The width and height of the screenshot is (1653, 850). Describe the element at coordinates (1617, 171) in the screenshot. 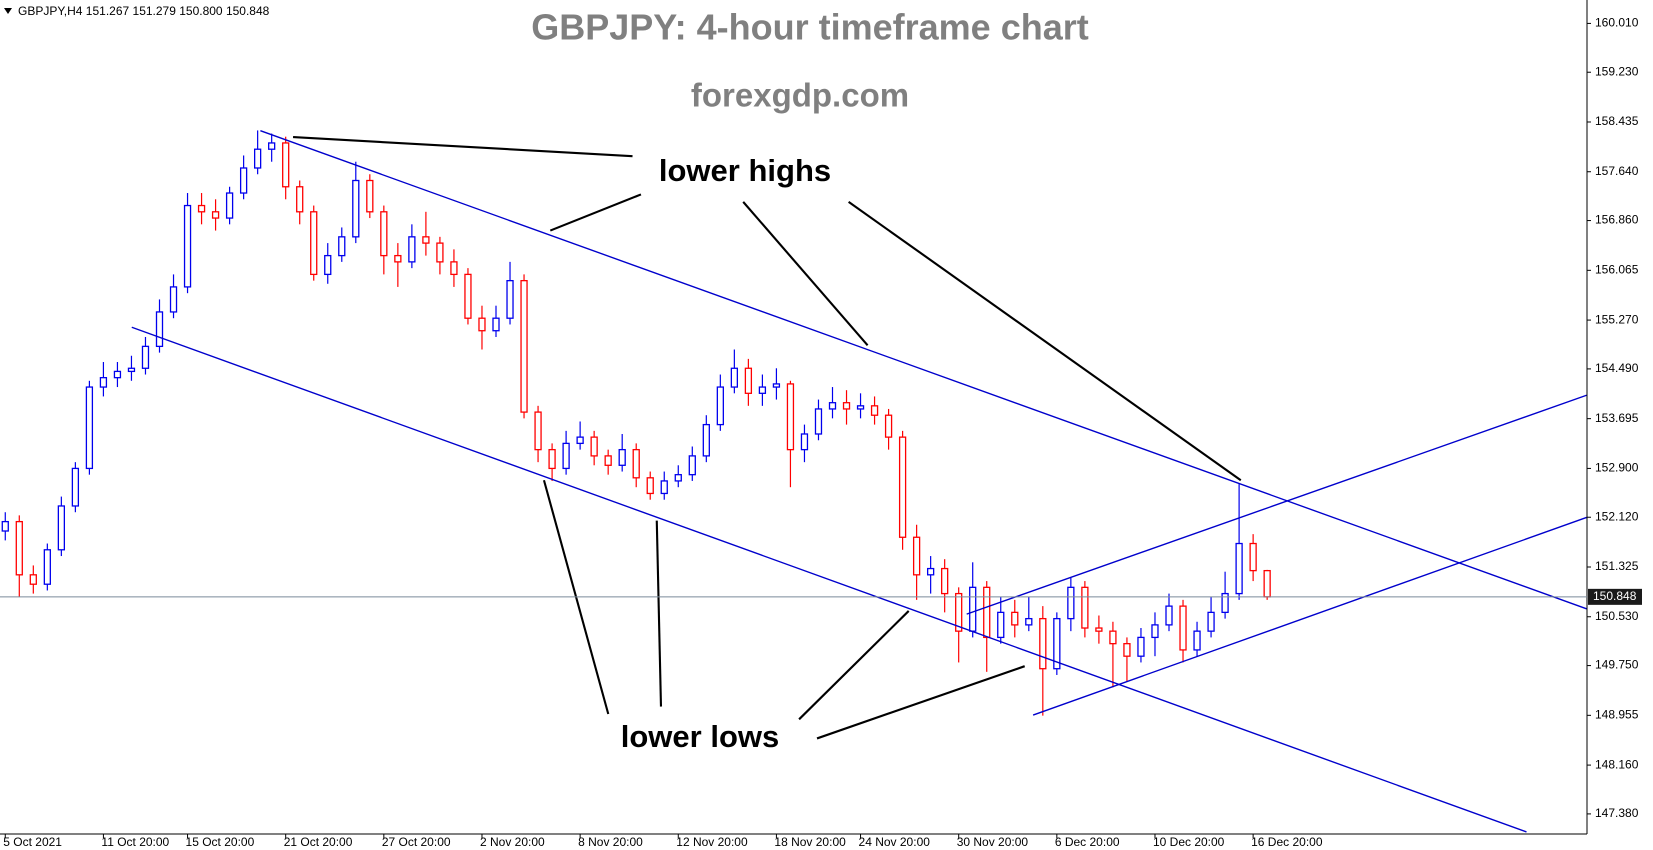

I see `y-tick-label: 157.640` at that location.